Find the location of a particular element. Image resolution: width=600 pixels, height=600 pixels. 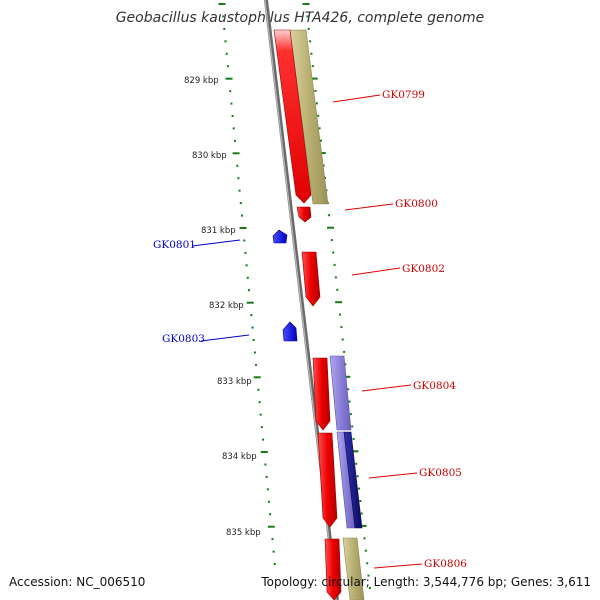

gene-label-gk0806: GK0806 is located at coordinates (445, 564).